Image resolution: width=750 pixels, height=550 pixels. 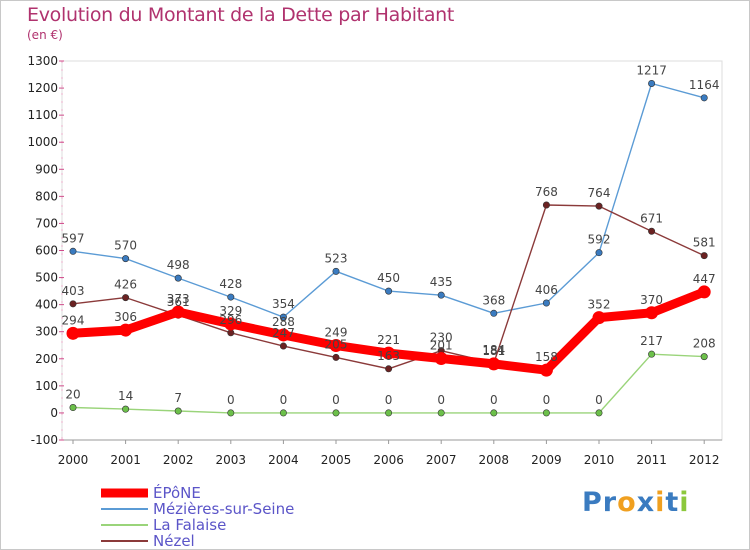 I want to click on x-tick-label: 2004, so click(x=283, y=460).